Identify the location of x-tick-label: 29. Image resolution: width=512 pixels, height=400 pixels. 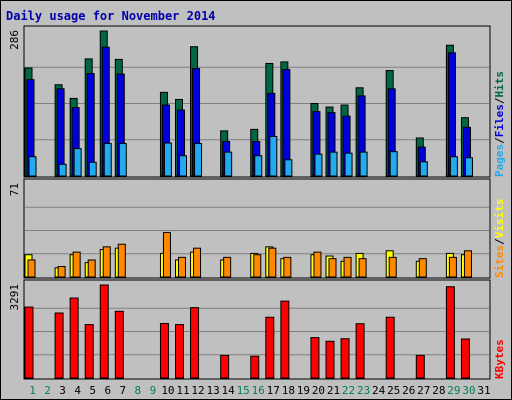
(453, 390).